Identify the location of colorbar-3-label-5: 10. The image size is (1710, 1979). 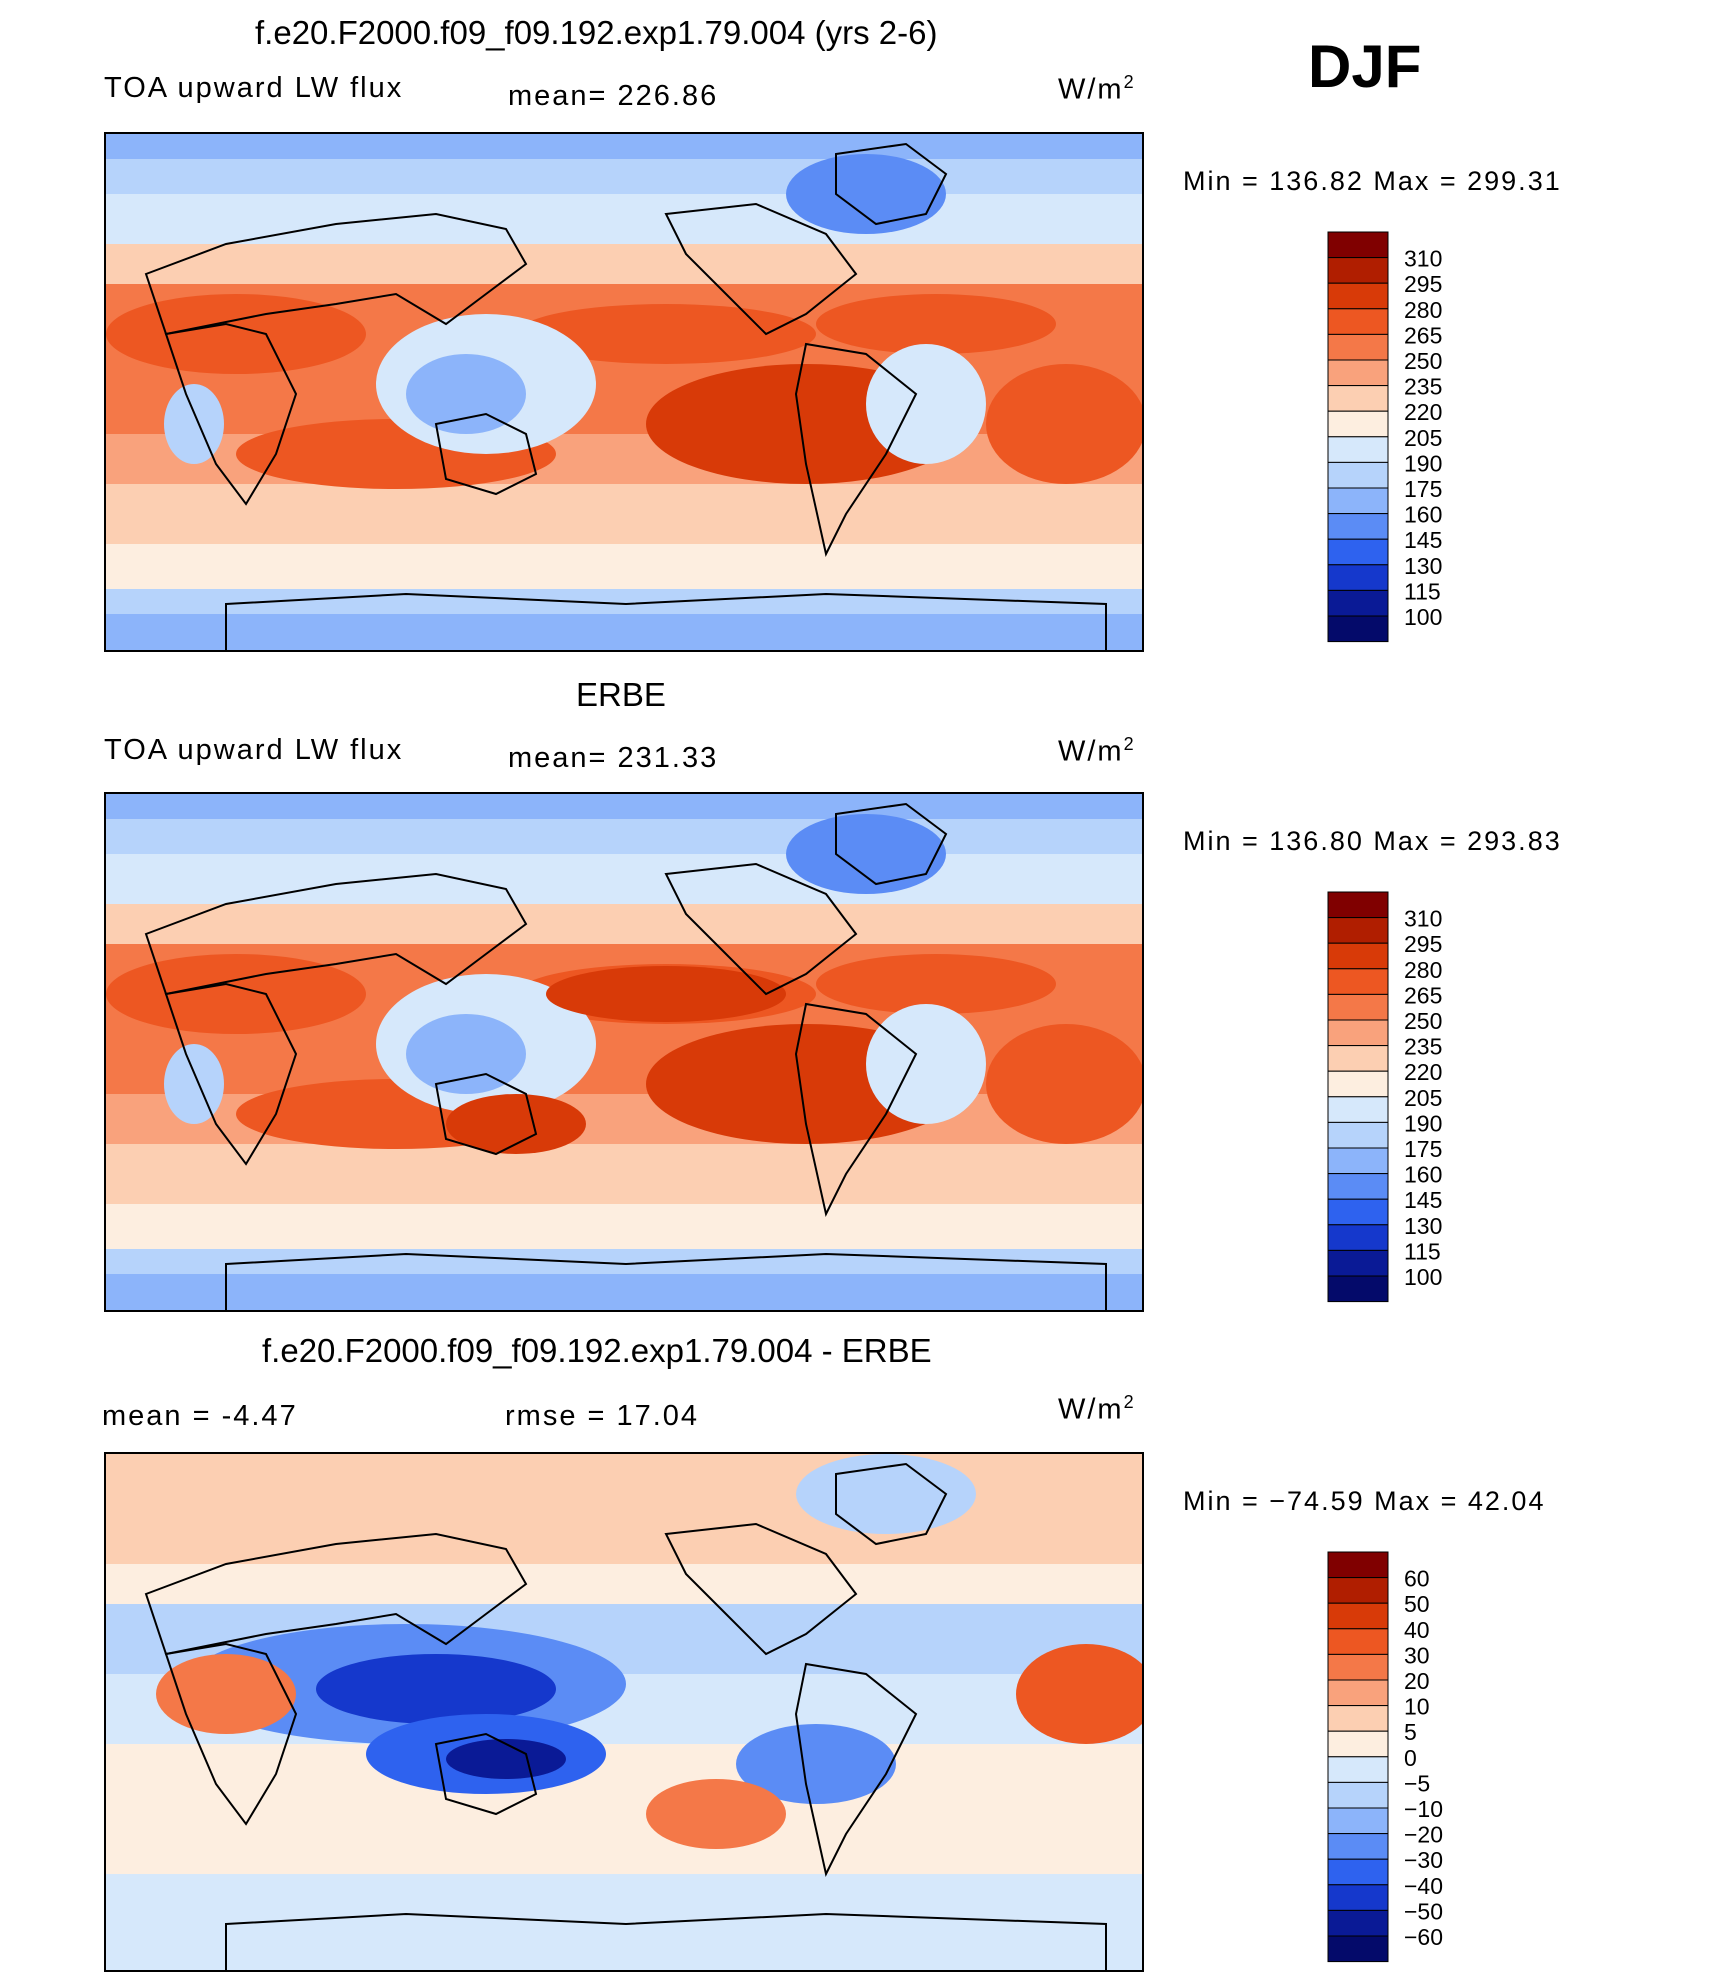
(1417, 1707).